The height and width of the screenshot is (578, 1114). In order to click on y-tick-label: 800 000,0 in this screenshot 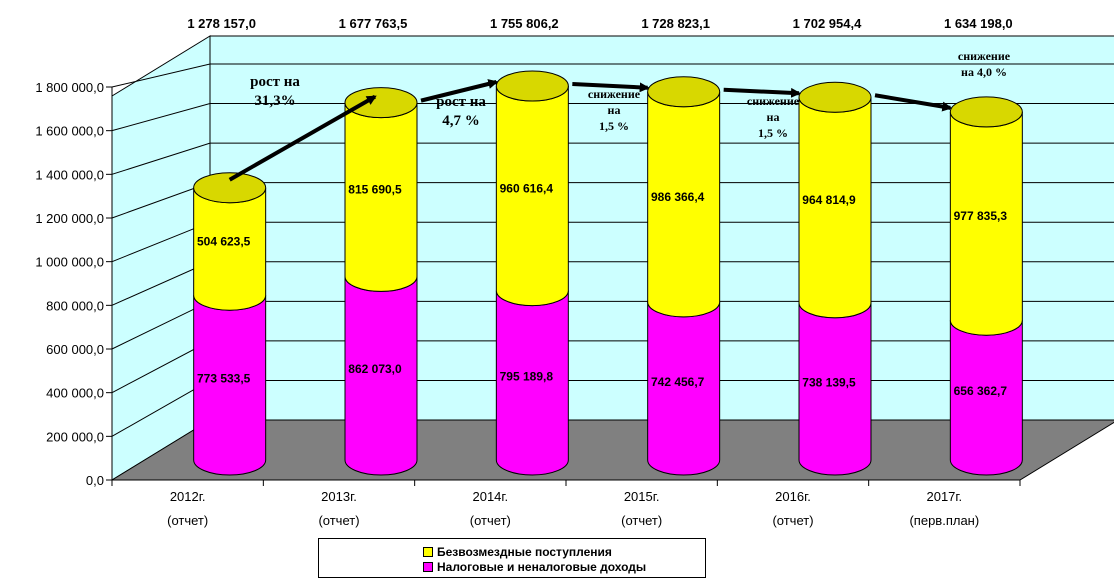, I will do `click(75, 305)`.